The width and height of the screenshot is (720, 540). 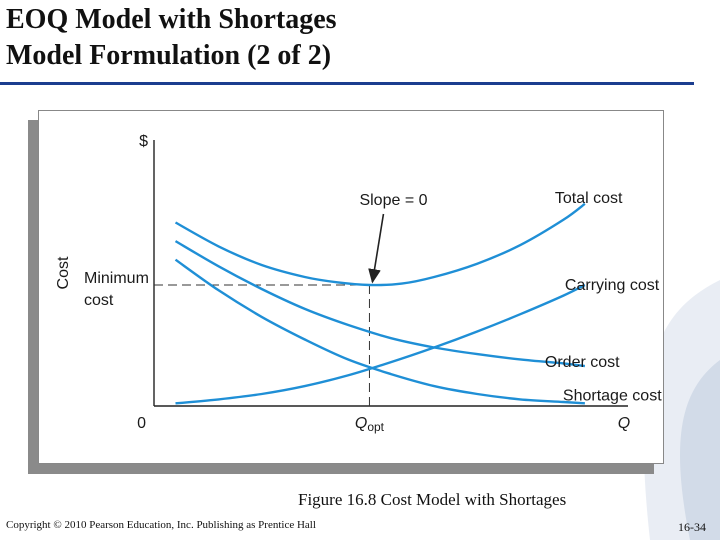 I want to click on page-number: 16-34, so click(x=692, y=527).